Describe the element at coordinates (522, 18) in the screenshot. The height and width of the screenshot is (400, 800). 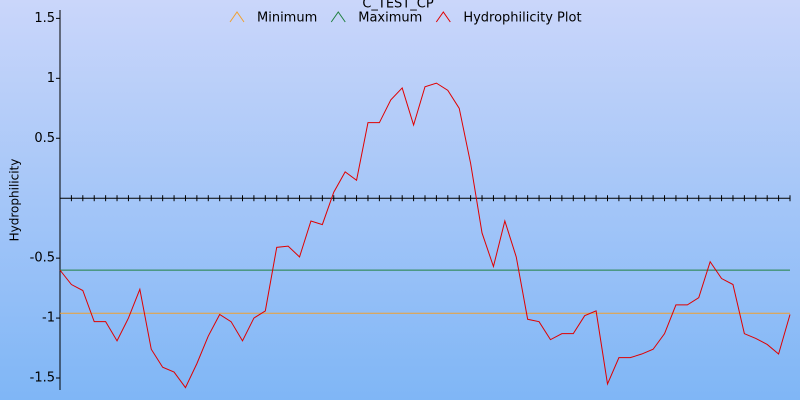
I see `legend-label: Hydrophilicity Plot` at that location.